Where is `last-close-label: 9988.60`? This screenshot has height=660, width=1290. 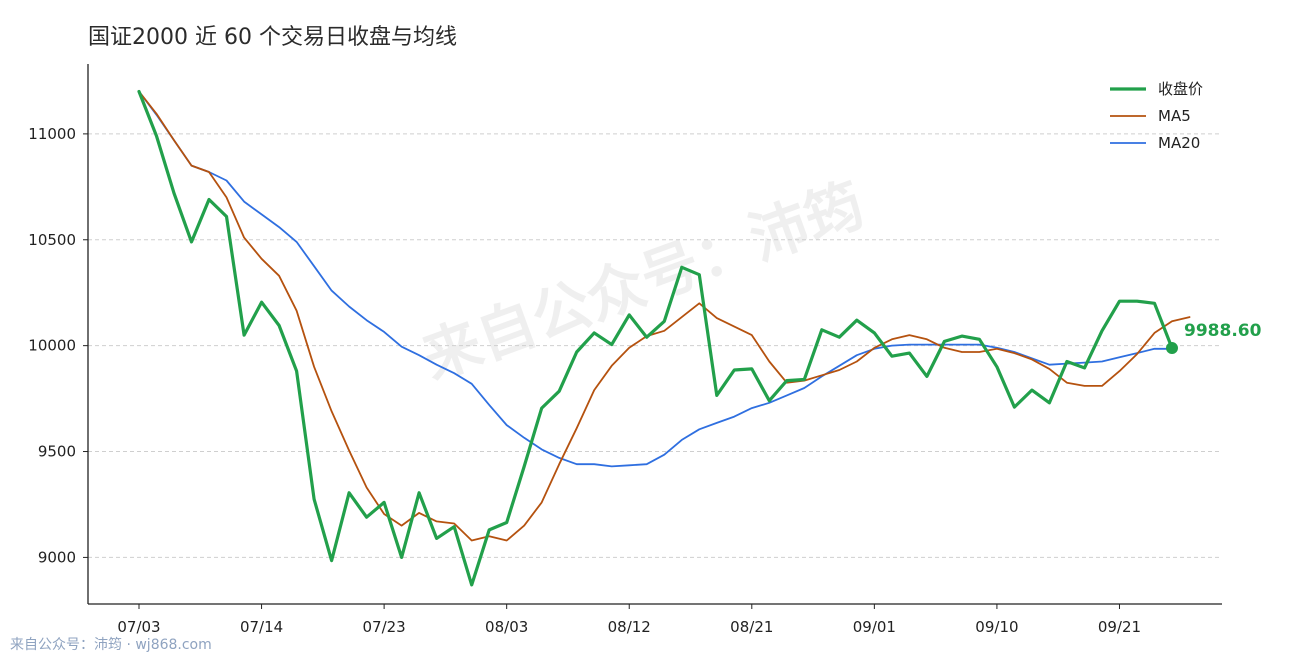
last-close-label: 9988.60 is located at coordinates (1223, 331).